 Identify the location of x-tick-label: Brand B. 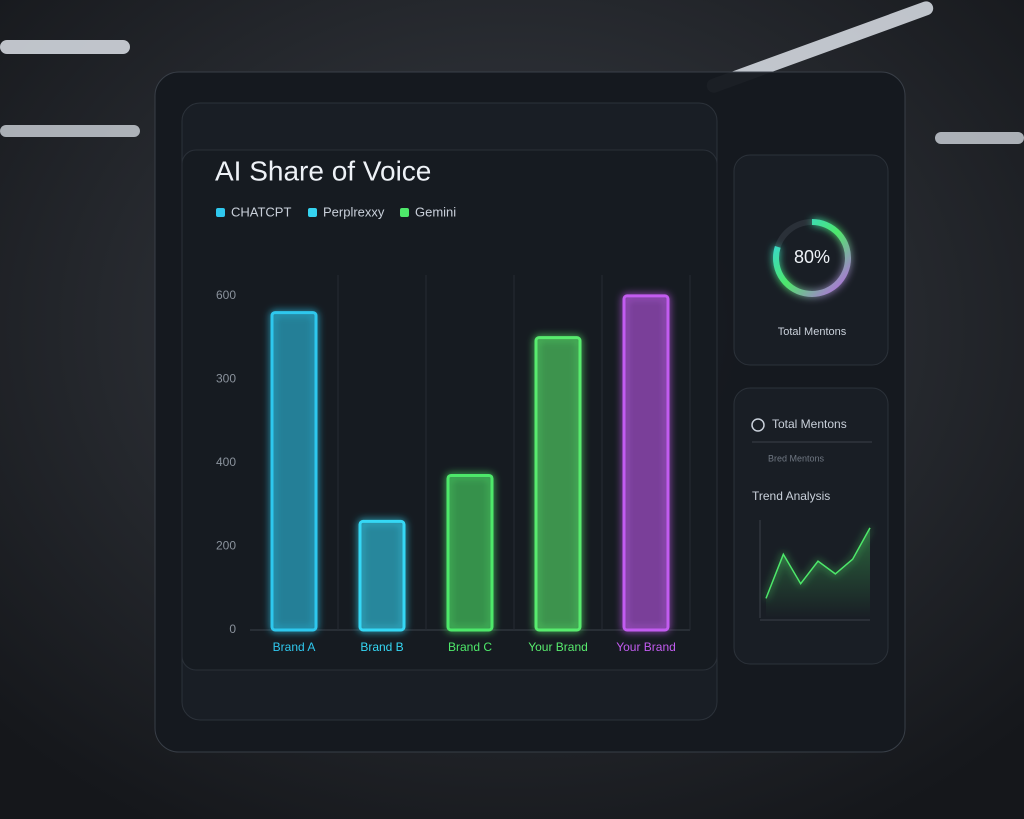
(381, 647).